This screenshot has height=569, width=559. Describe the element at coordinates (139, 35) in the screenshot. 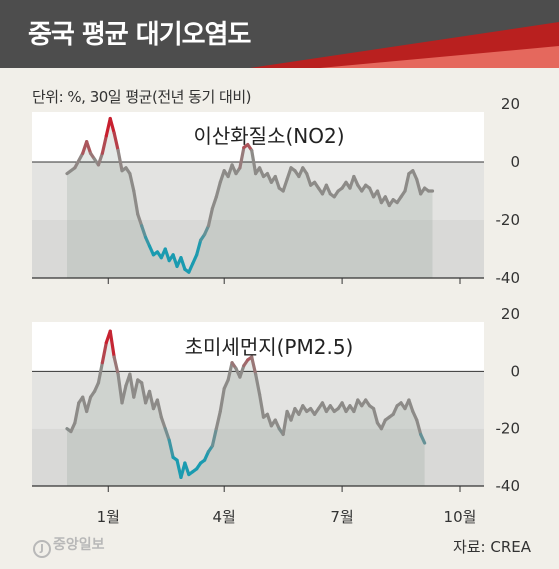

I see `page-title: 중국 평균 대기오염도` at that location.